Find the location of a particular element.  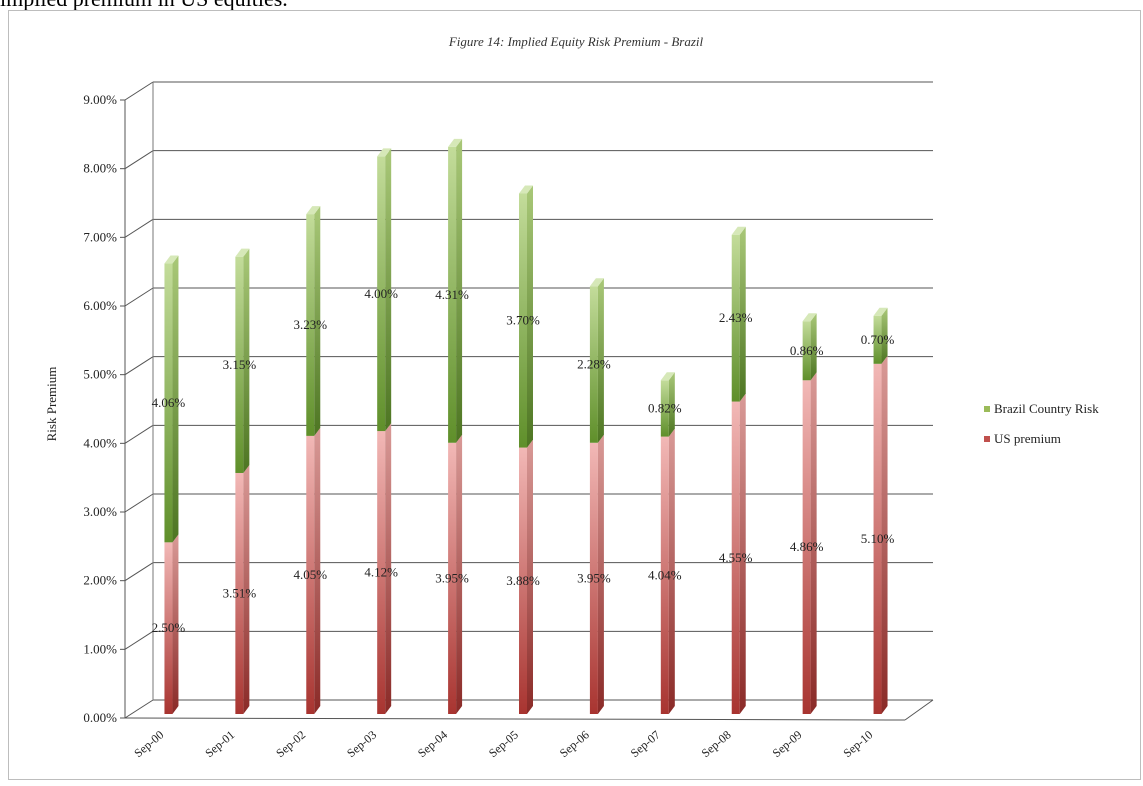

data-label-us-premium: 4.55% is located at coordinates (736, 557).